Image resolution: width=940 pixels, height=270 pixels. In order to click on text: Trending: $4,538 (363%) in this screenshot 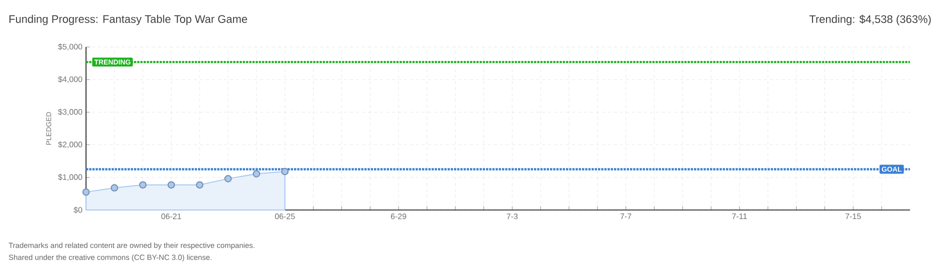, I will do `click(870, 20)`.